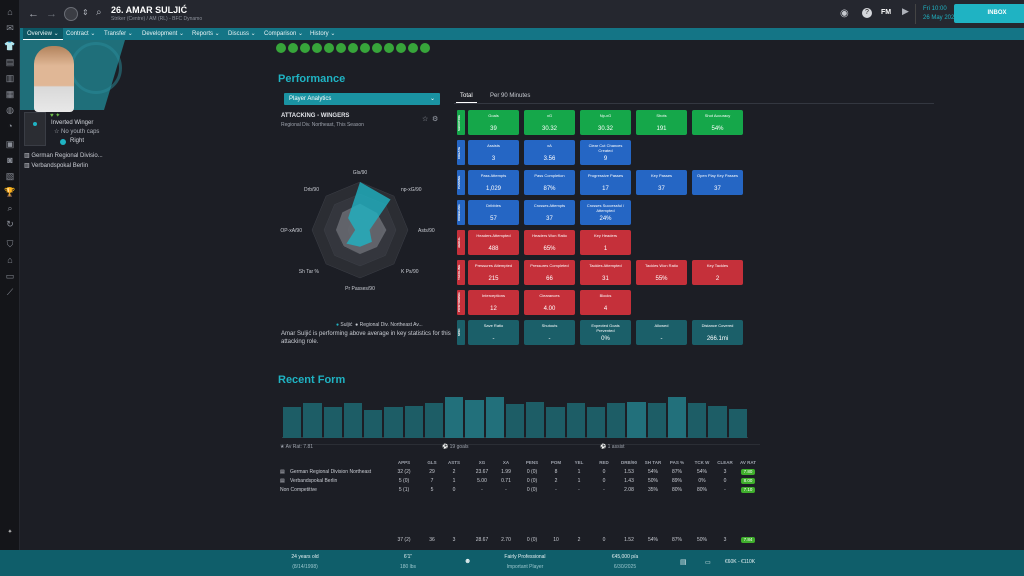  What do you see at coordinates (605, 152) in the screenshot?
I see `stat-tile: Clear Cut Chances Created 9` at bounding box center [605, 152].